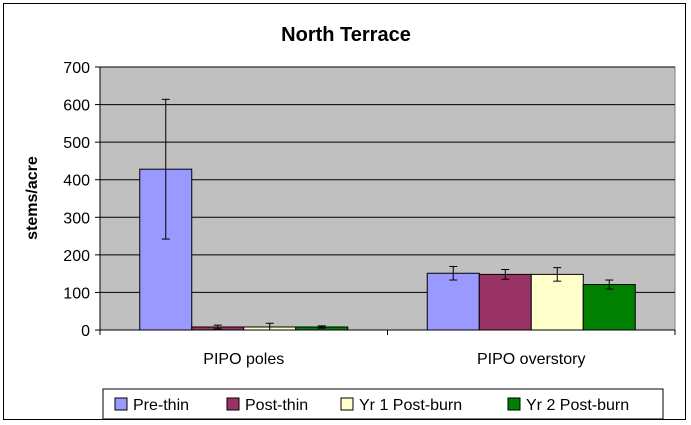 The image size is (691, 425). What do you see at coordinates (76, 106) in the screenshot?
I see `y-tick-label: 600` at bounding box center [76, 106].